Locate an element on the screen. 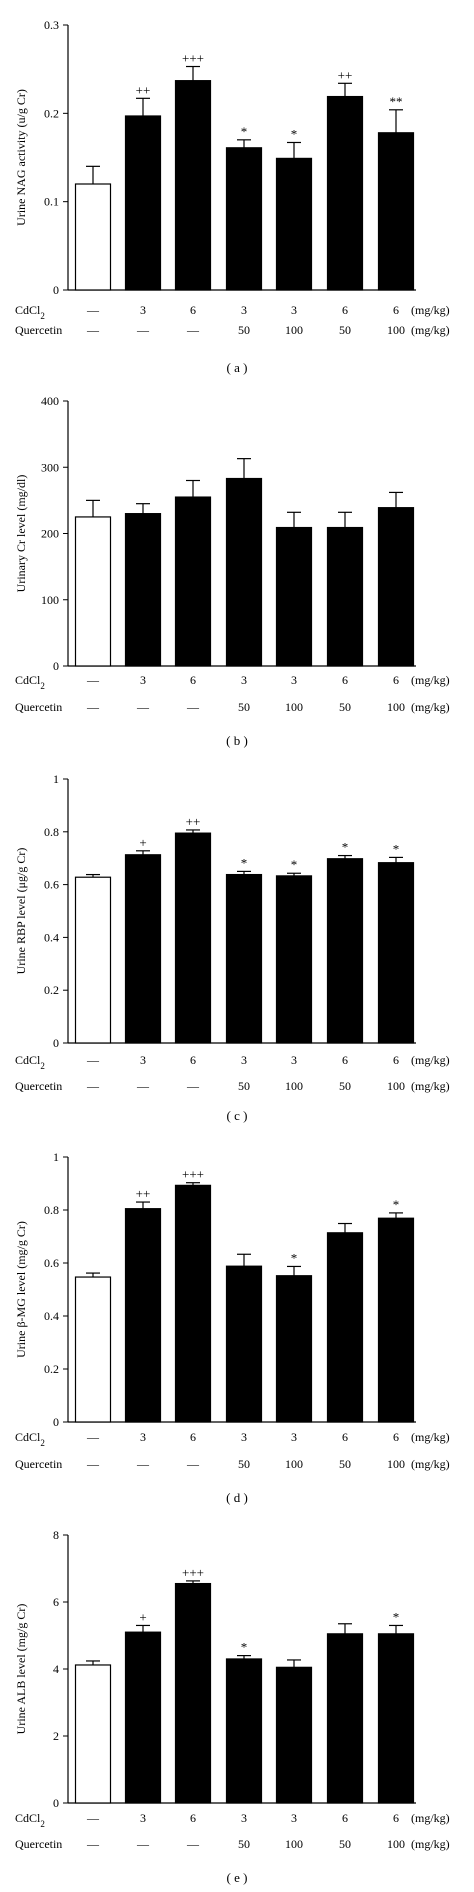 Image resolution: width=474 pixels, height=1892 pixels. panel-label: ( b ) is located at coordinates (237, 740).